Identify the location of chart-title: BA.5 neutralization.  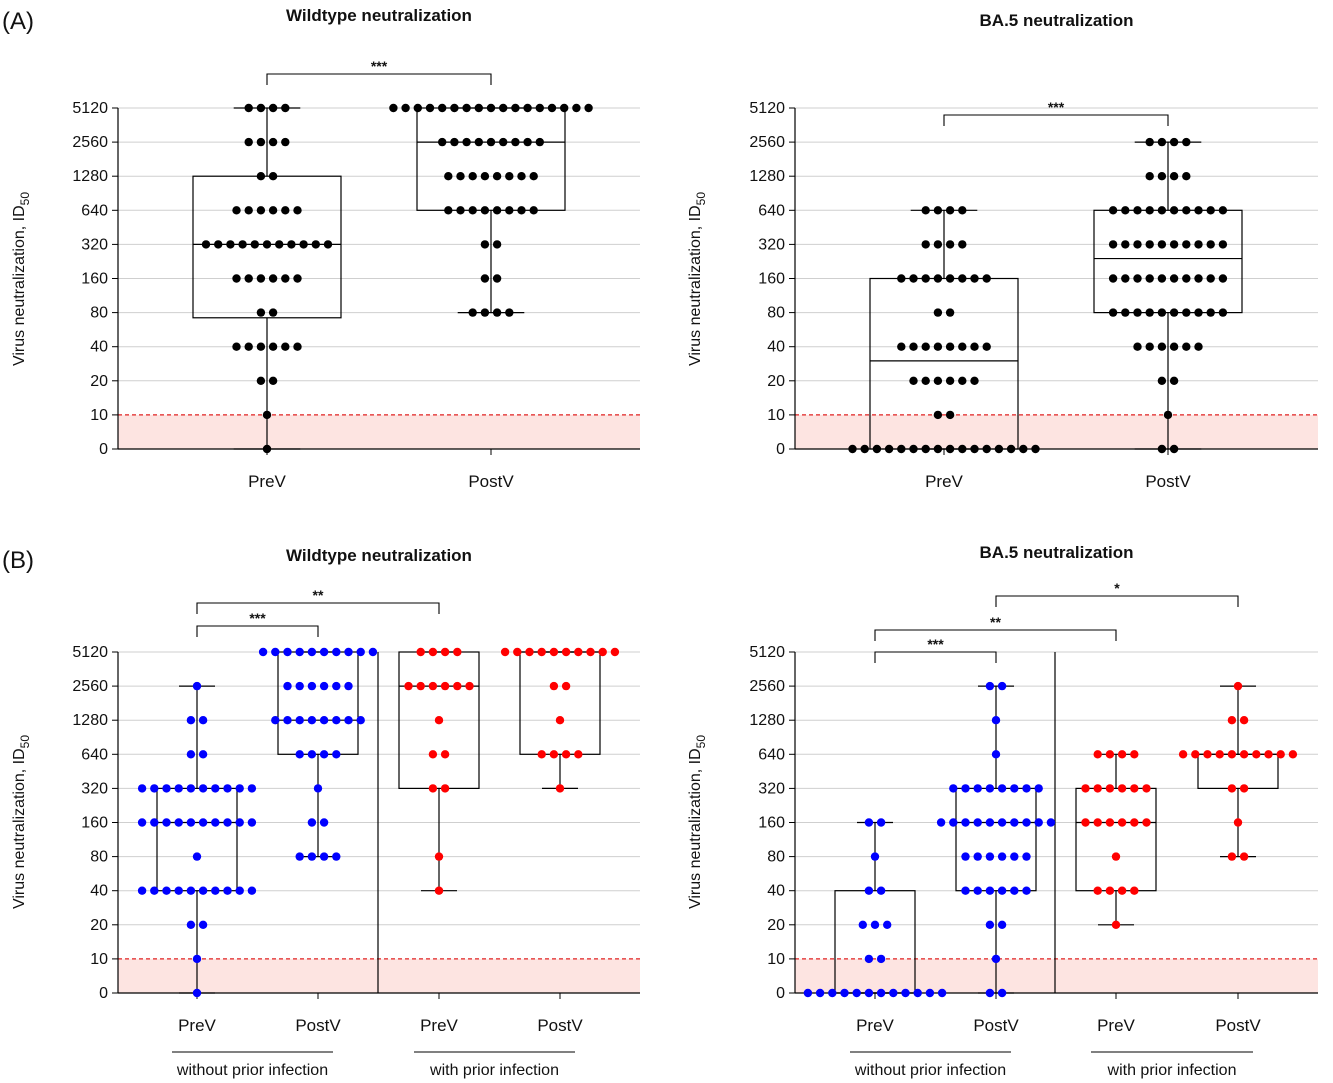
(1057, 20).